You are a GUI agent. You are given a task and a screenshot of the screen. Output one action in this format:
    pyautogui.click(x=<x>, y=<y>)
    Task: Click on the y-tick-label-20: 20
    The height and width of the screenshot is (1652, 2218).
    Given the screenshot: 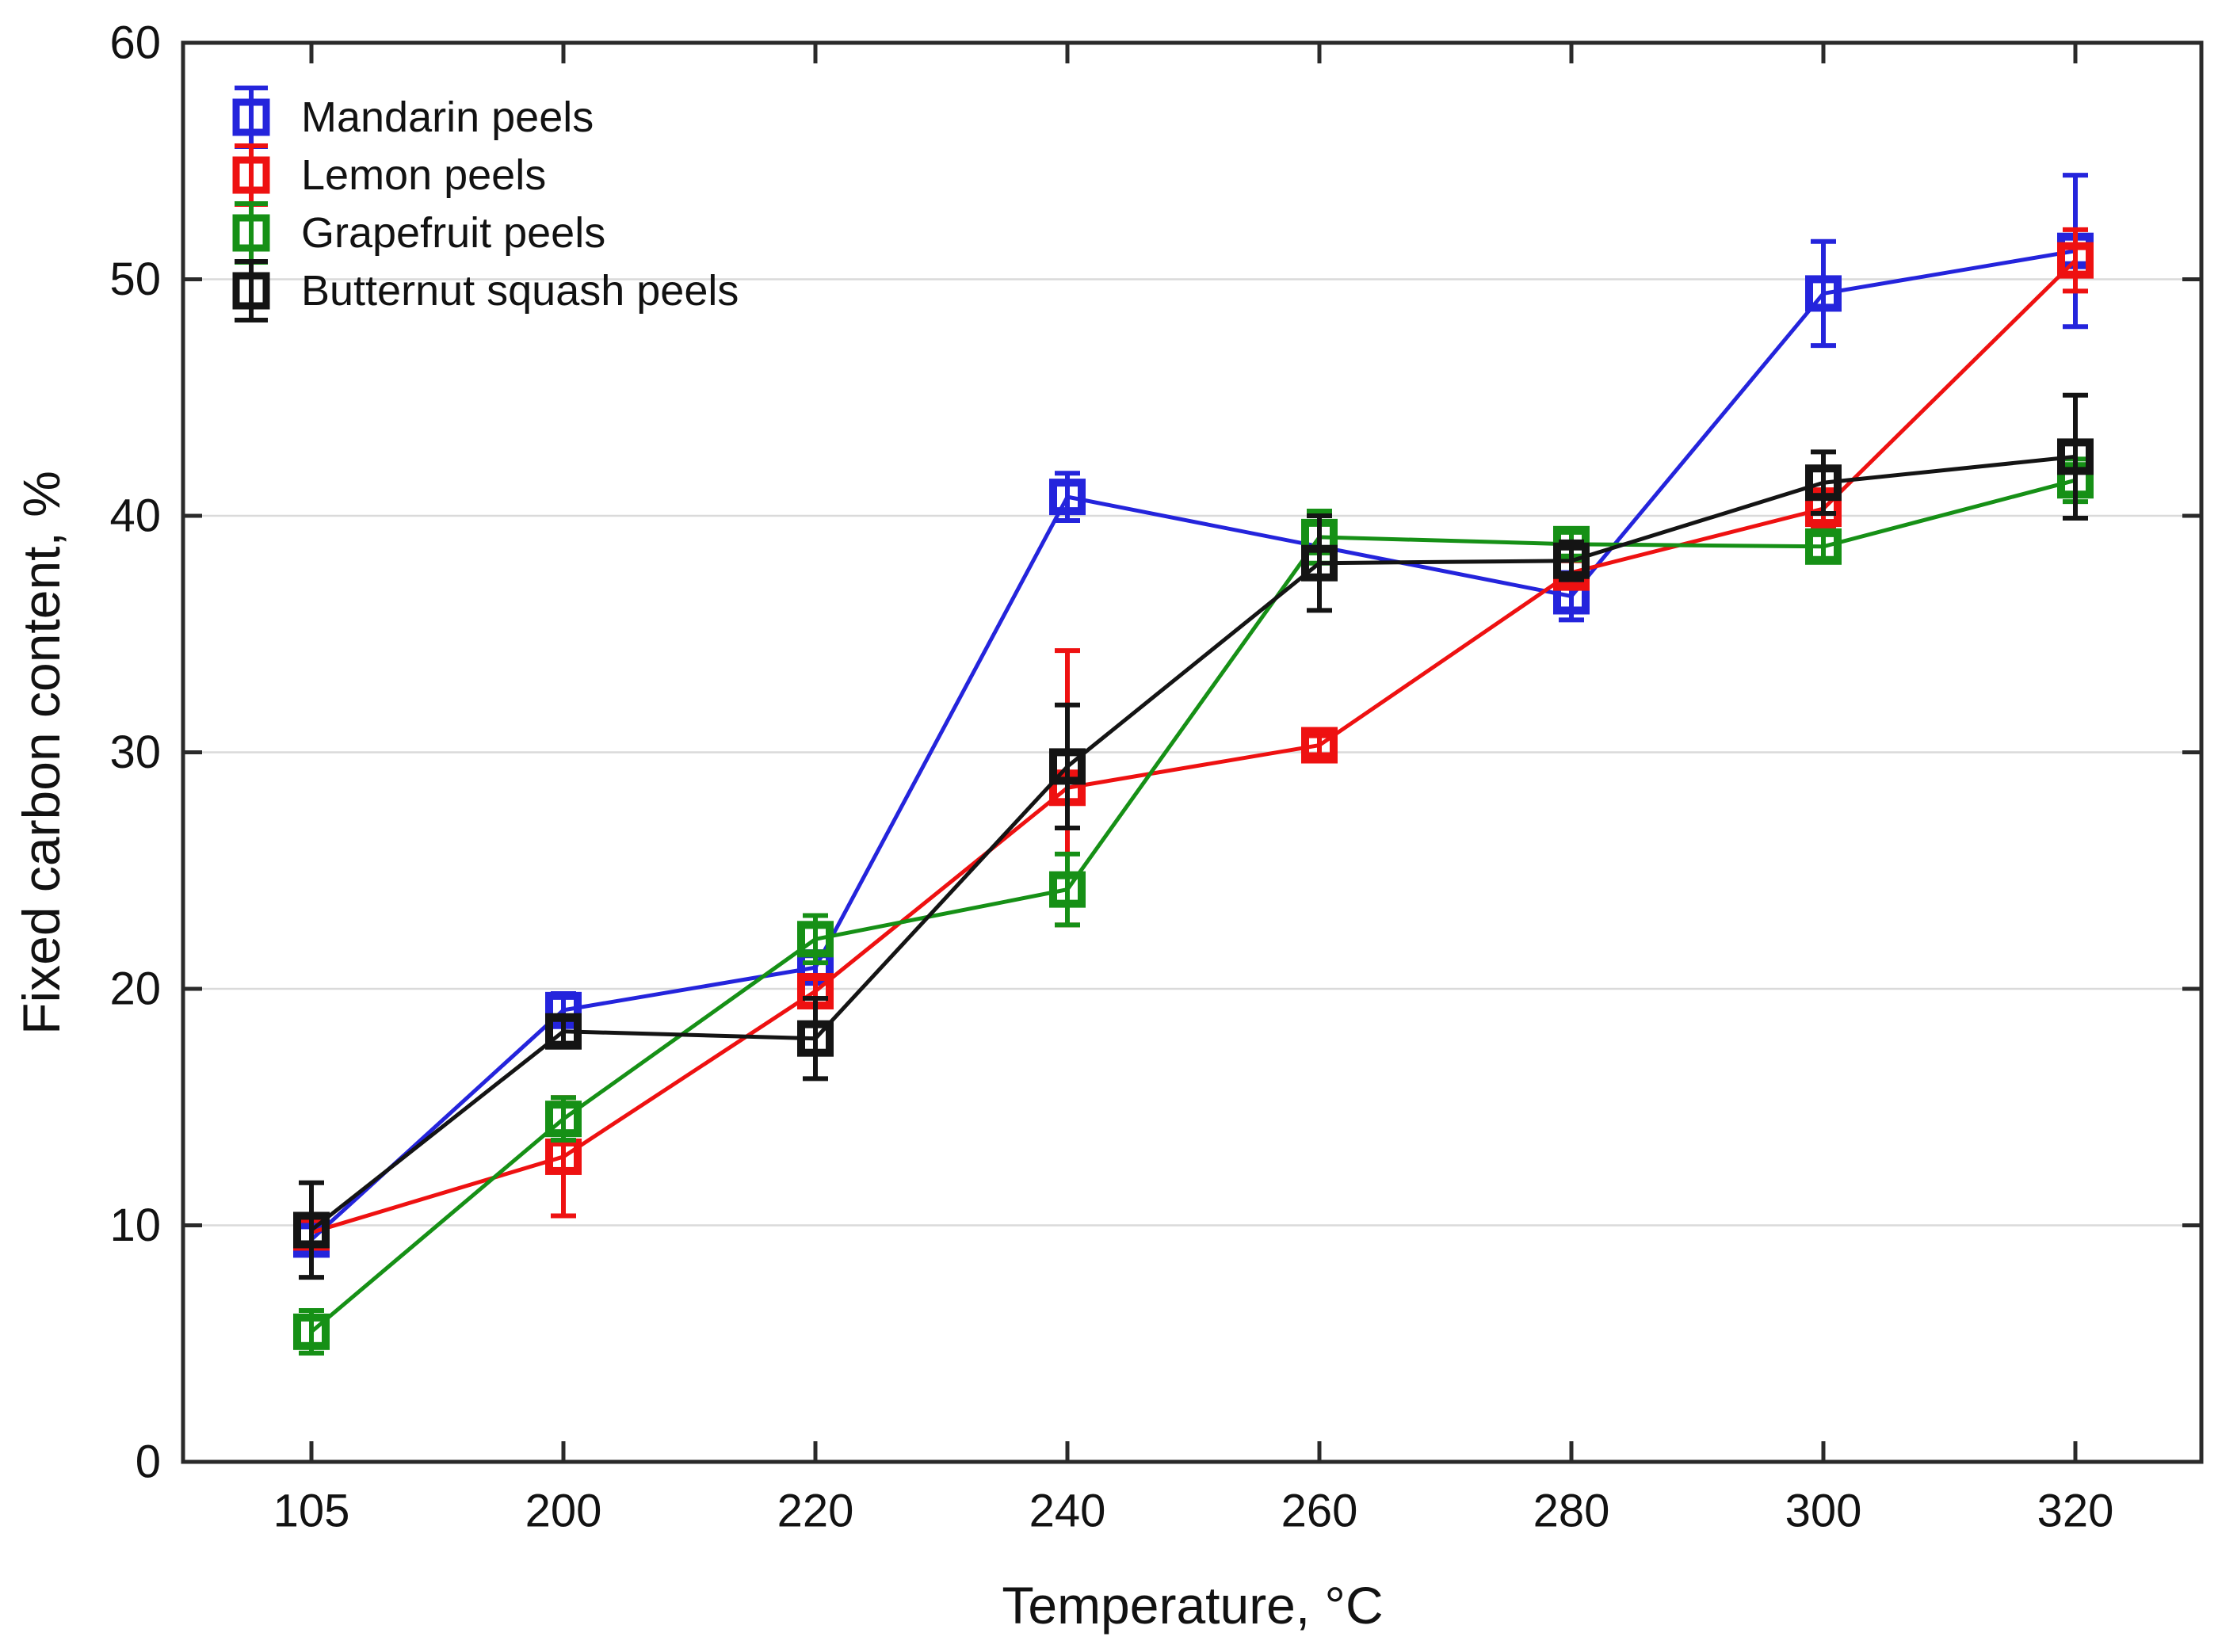 What is the action you would take?
    pyautogui.click(x=135, y=989)
    